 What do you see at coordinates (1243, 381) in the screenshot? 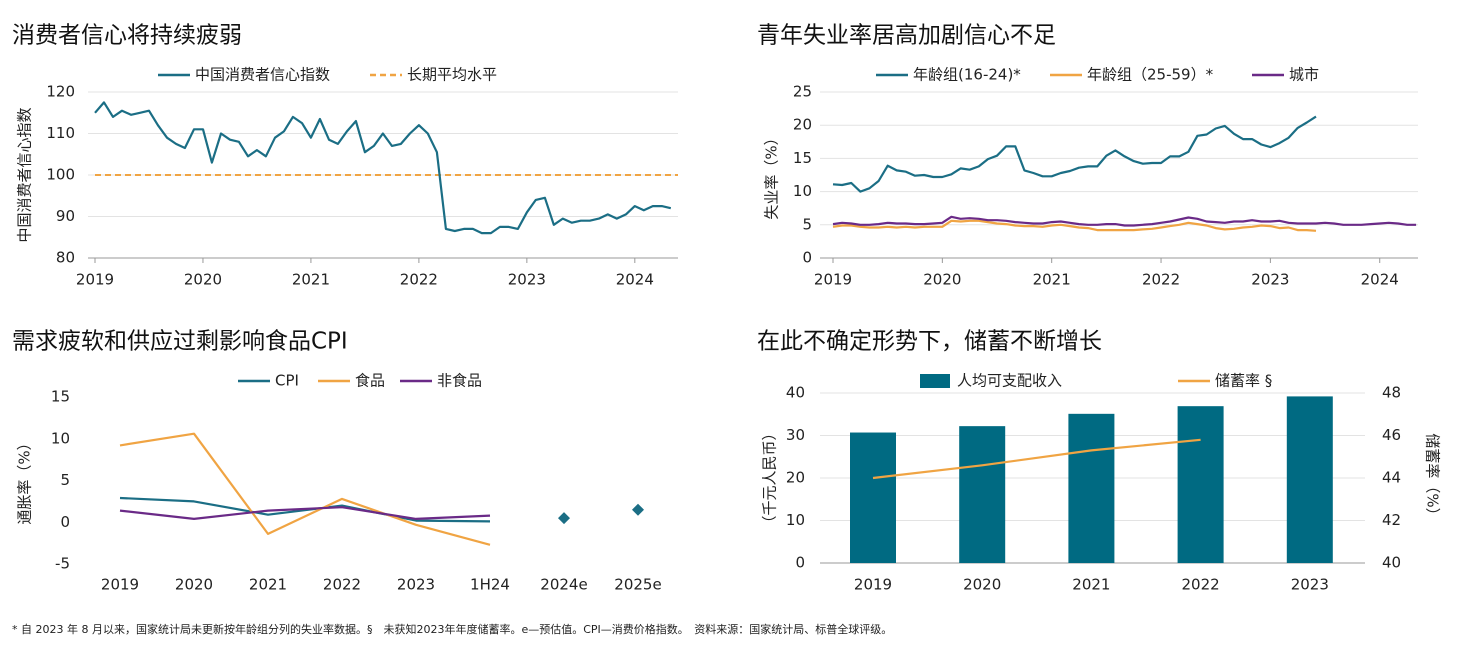
I see `legend-label: 储蓄率 §` at bounding box center [1243, 381].